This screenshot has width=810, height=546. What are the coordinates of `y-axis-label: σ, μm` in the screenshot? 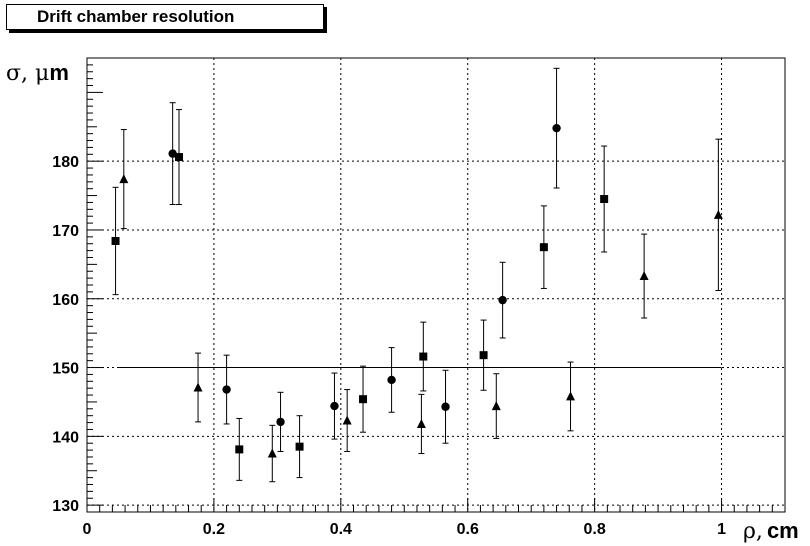 It's located at (37, 73).